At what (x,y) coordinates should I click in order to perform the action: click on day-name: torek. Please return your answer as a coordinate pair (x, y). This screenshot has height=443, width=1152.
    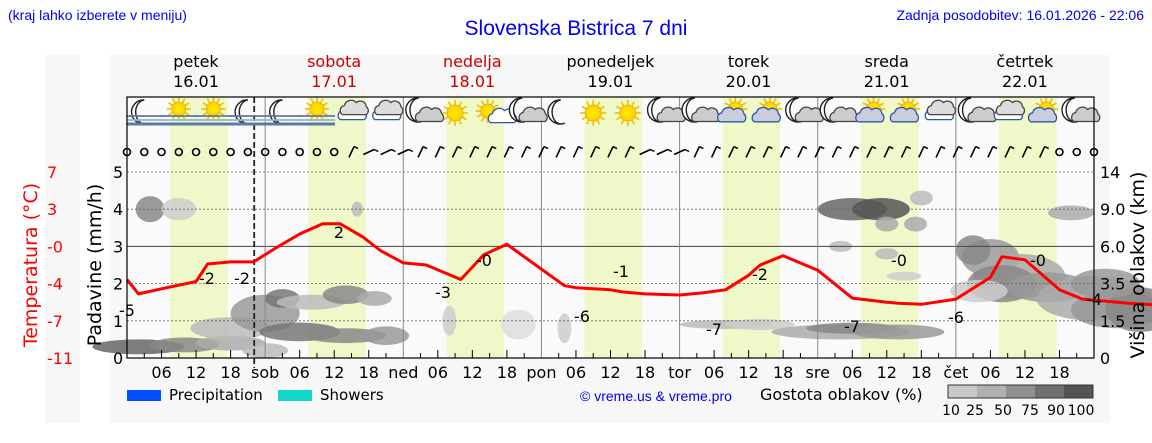
    Looking at the image, I should click on (748, 61).